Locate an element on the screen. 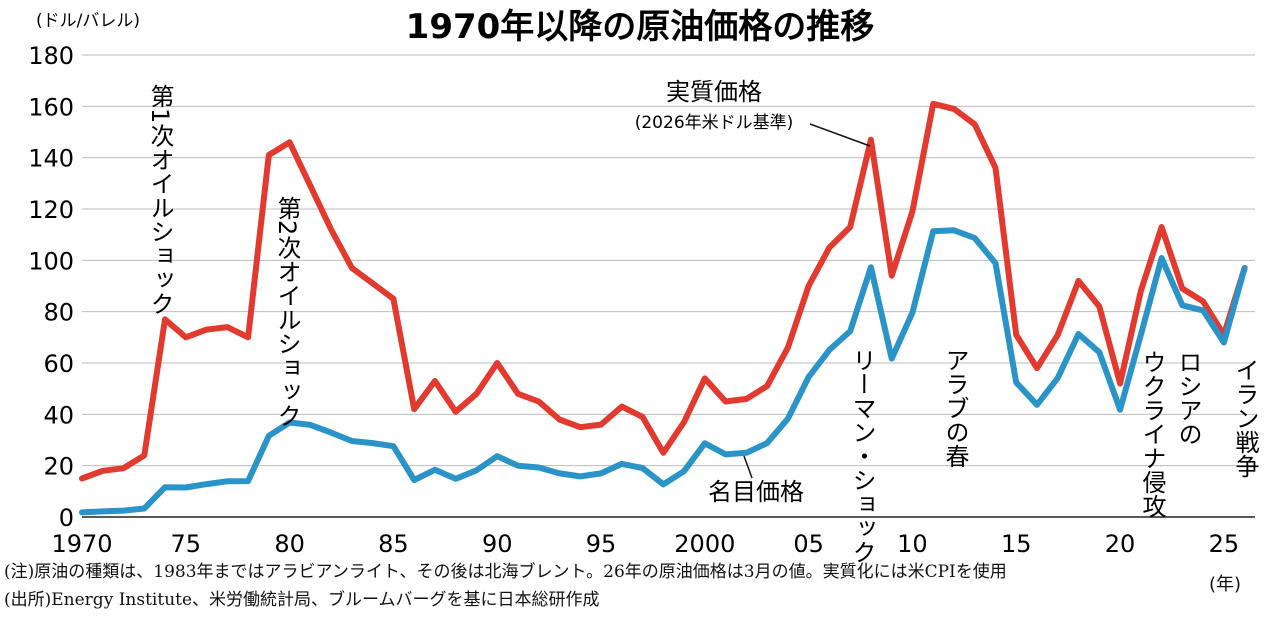 This screenshot has height=620, width=1278. annotation-first-oil-shock: 第1次オイルショック is located at coordinates (160, 199).